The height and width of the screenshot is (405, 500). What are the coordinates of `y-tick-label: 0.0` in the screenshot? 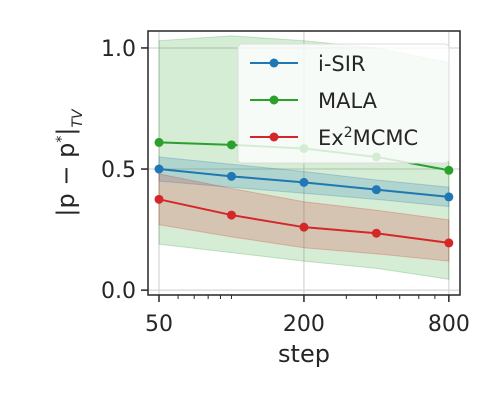 It's located at (118, 291).